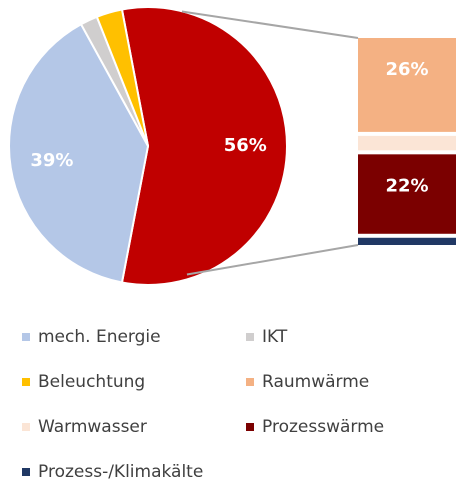  What do you see at coordinates (91, 382) in the screenshot?
I see `legend-label: Beleuchtung` at bounding box center [91, 382].